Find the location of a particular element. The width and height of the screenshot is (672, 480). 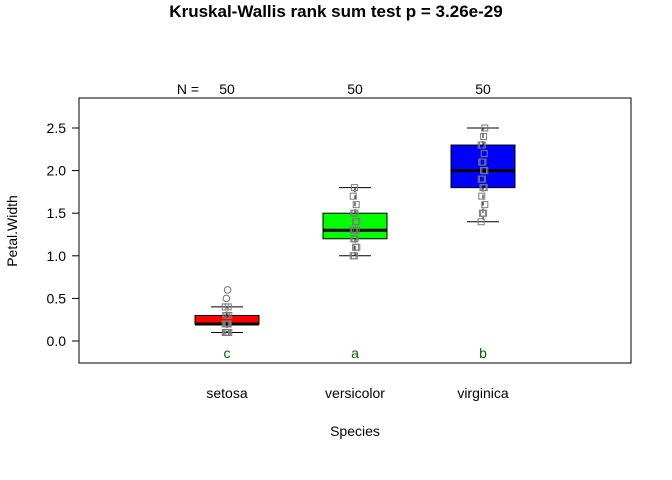

x-tick-label: setosa is located at coordinates (226, 393).